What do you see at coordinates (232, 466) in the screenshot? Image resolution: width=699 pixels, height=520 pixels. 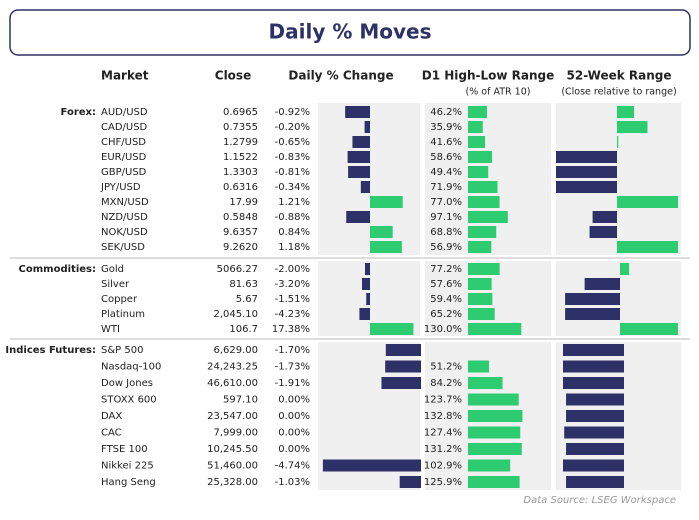 I see `close: 51,460.00` at bounding box center [232, 466].